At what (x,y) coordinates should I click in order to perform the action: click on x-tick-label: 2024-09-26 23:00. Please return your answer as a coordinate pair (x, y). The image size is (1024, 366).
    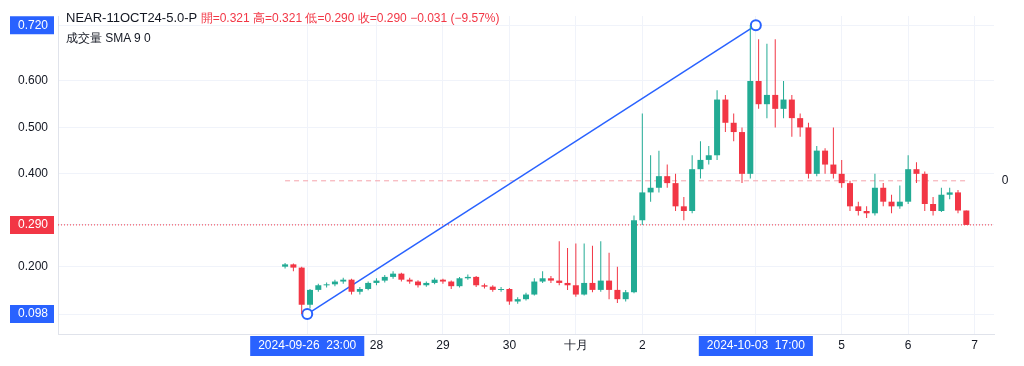
    Looking at the image, I should click on (307, 345).